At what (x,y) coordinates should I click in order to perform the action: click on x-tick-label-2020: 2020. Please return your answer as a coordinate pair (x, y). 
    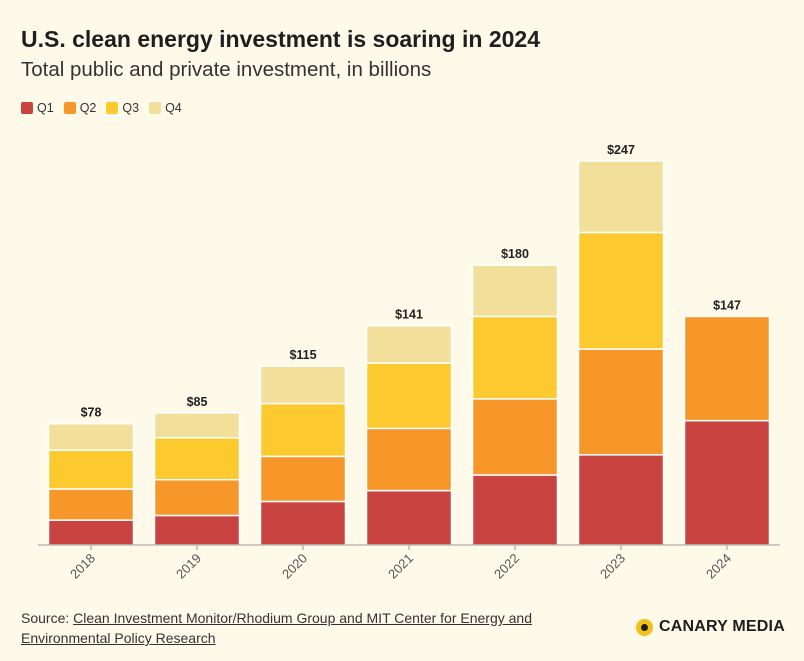
    Looking at the image, I should click on (294, 566).